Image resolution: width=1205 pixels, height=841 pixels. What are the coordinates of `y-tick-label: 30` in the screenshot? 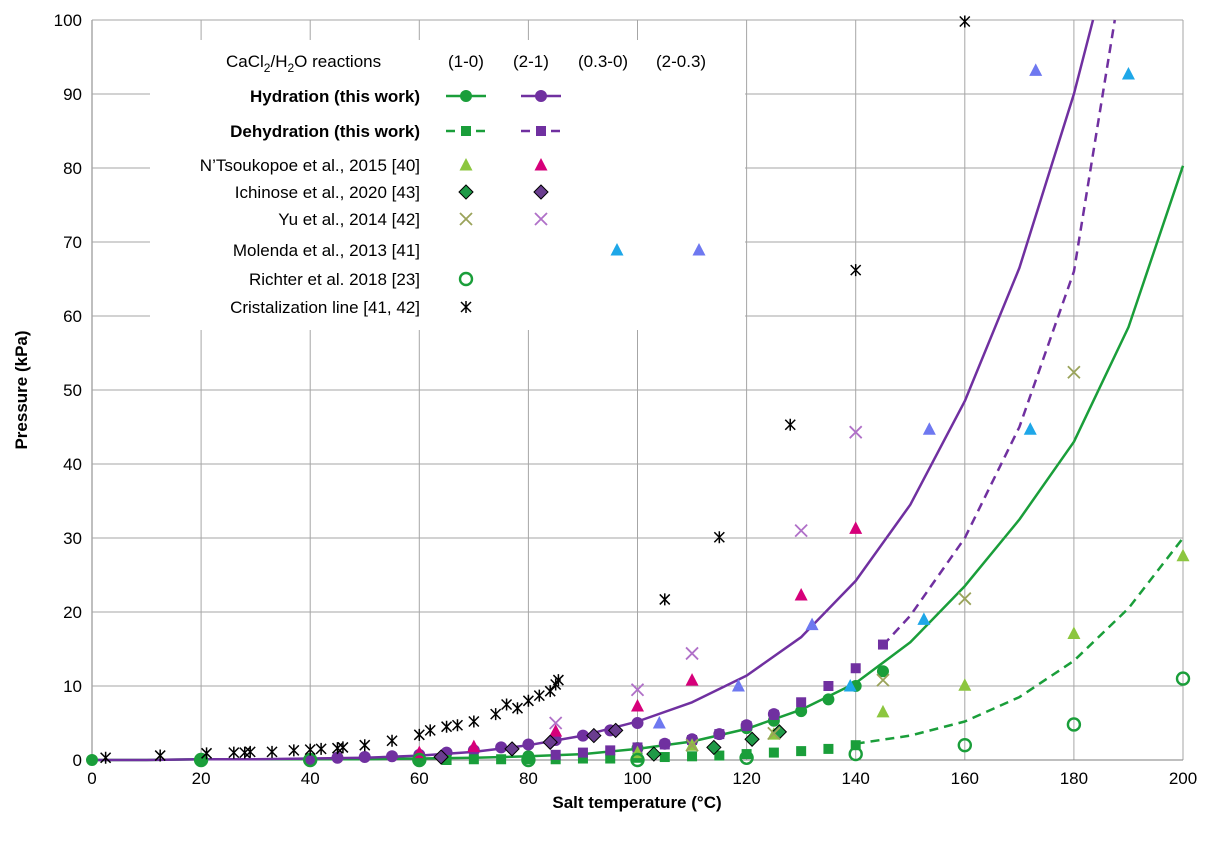 It's located at (72, 538).